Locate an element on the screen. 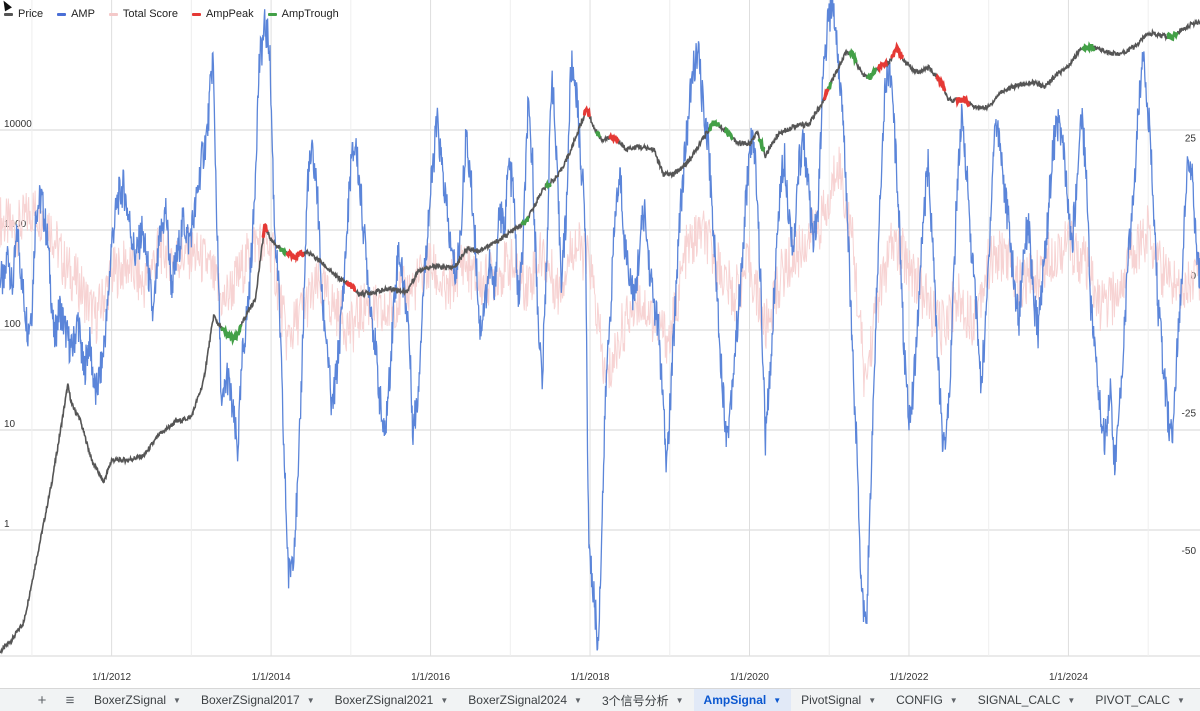 Image resolution: width=1200 pixels, height=711 pixels. tab-label: PivotSignal is located at coordinates (831, 700).